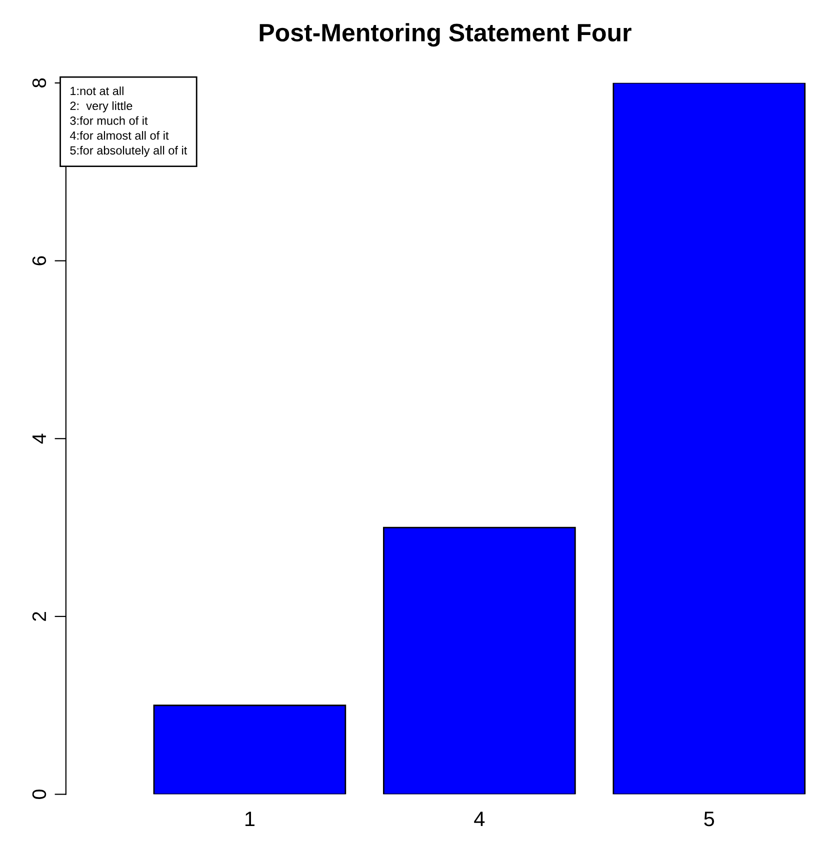 The width and height of the screenshot is (824, 855). Describe the element at coordinates (446, 35) in the screenshot. I see `chart-title: Post-Mentoring Statement Four` at that location.